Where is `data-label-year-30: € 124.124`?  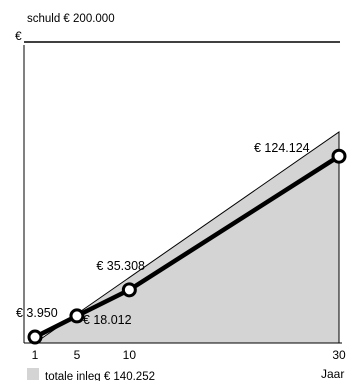 data-label-year-30: € 124.124 is located at coordinates (282, 148).